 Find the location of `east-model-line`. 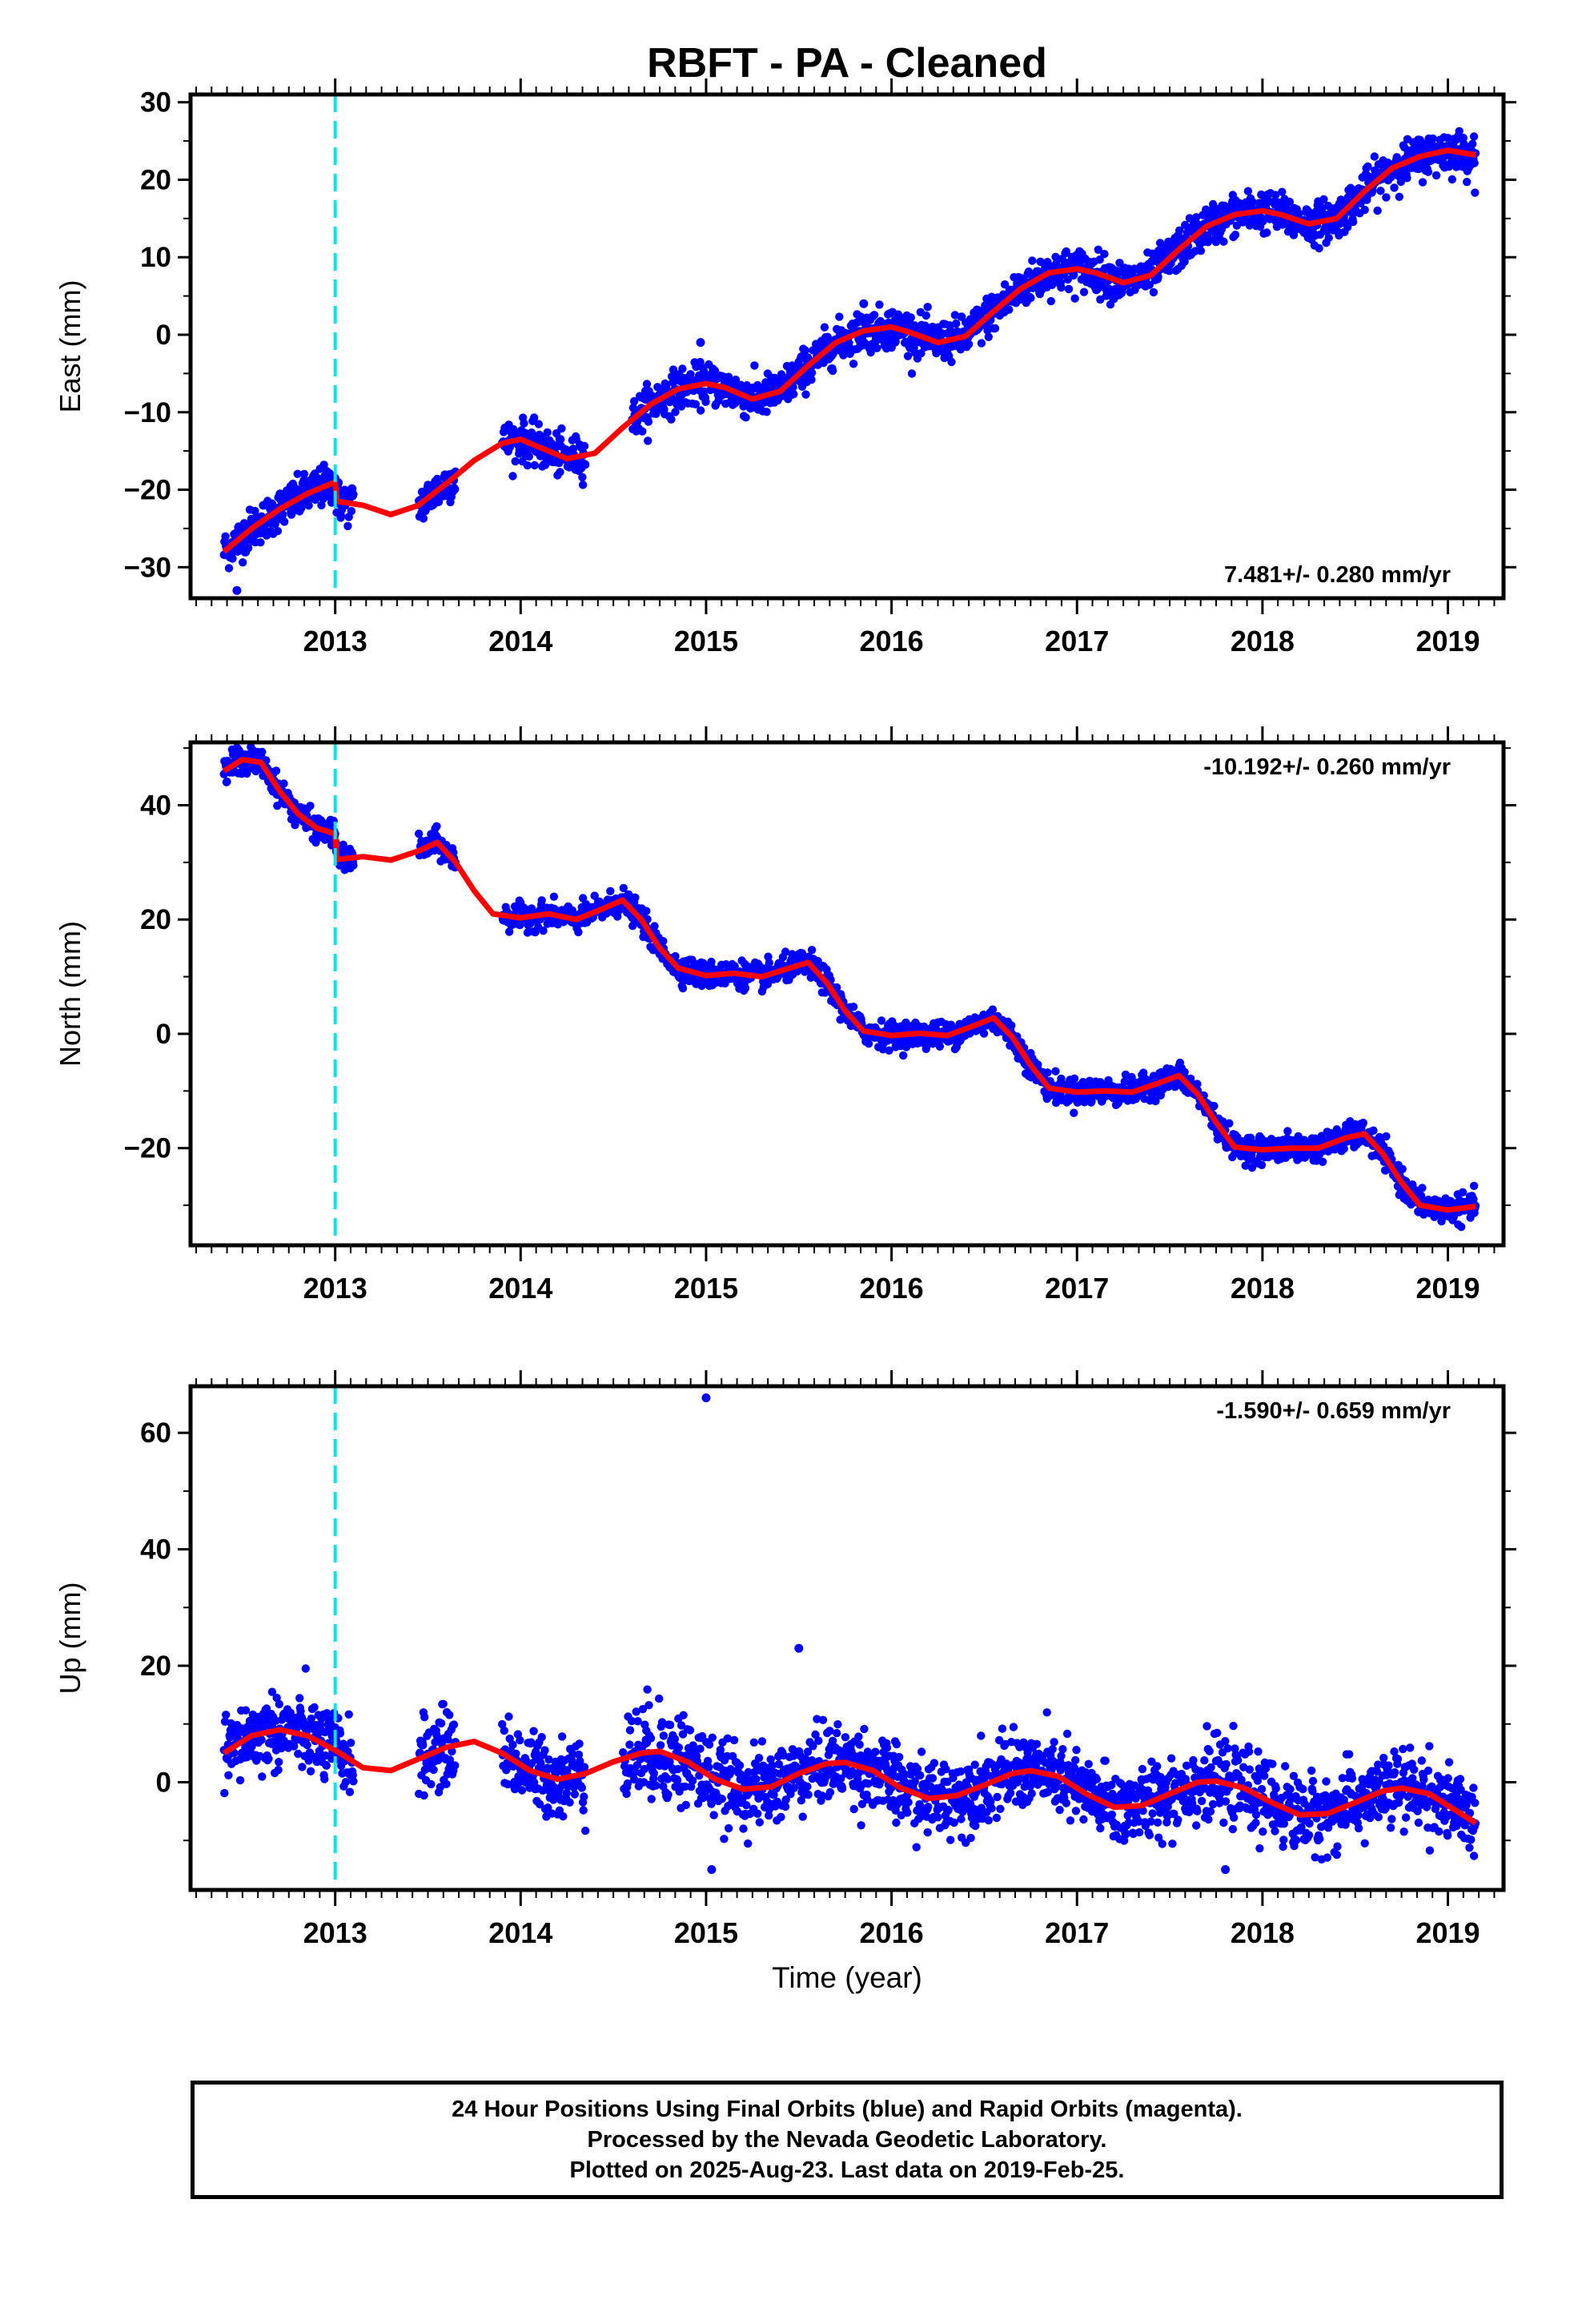

east-model-line is located at coordinates (849, 350).